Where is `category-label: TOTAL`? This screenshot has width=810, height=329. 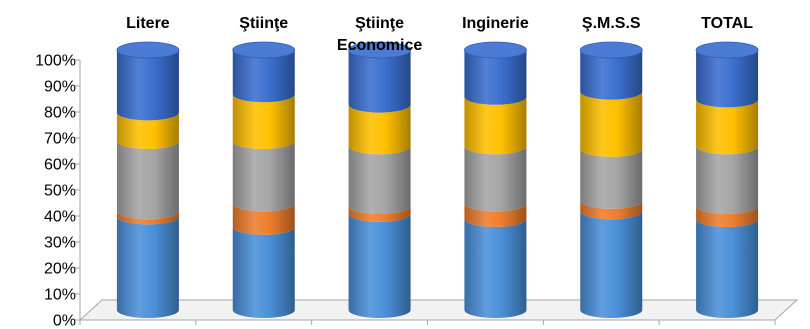
category-label: TOTAL is located at coordinates (727, 23).